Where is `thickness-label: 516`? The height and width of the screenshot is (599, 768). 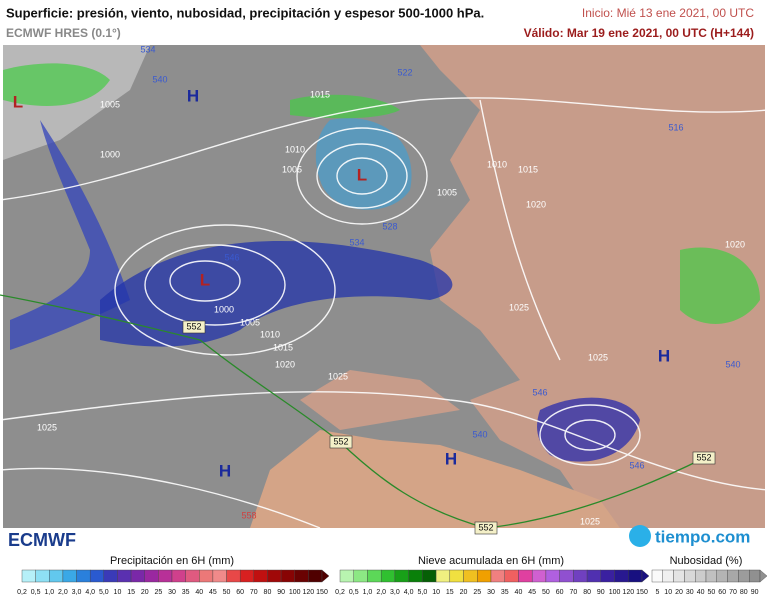
thickness-label: 516 is located at coordinates (675, 127).